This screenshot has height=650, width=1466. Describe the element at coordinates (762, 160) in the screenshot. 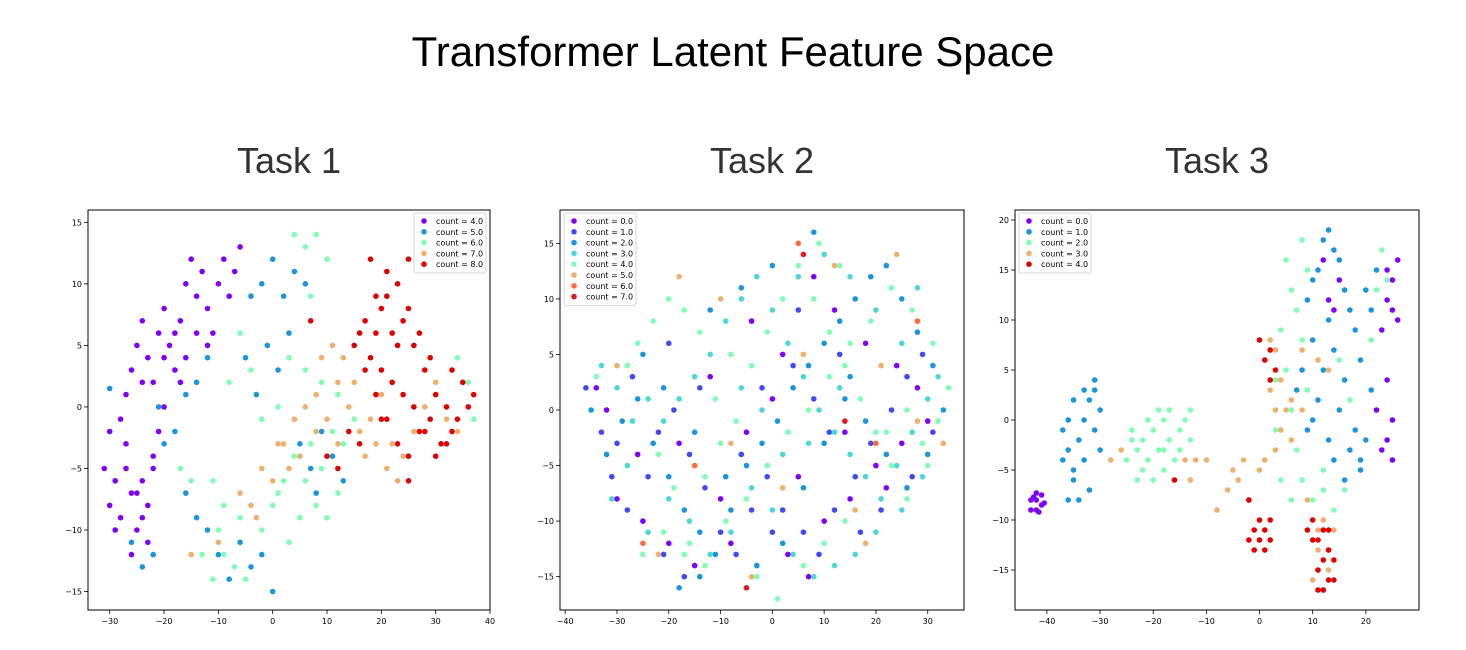

I see `panel-title-task-2: Task 2` at that location.